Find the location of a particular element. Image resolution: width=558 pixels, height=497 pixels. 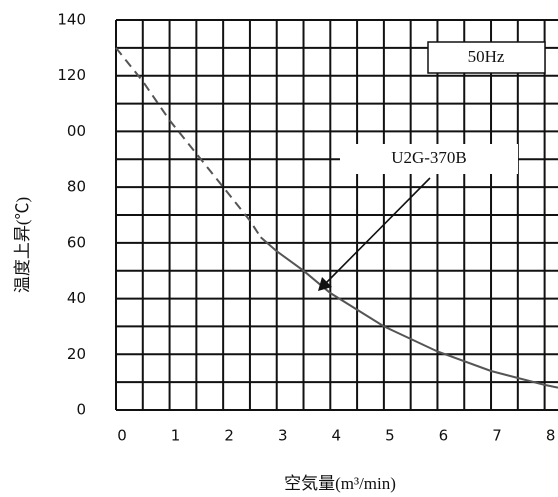

x-tick-label: 4 is located at coordinates (337, 436).